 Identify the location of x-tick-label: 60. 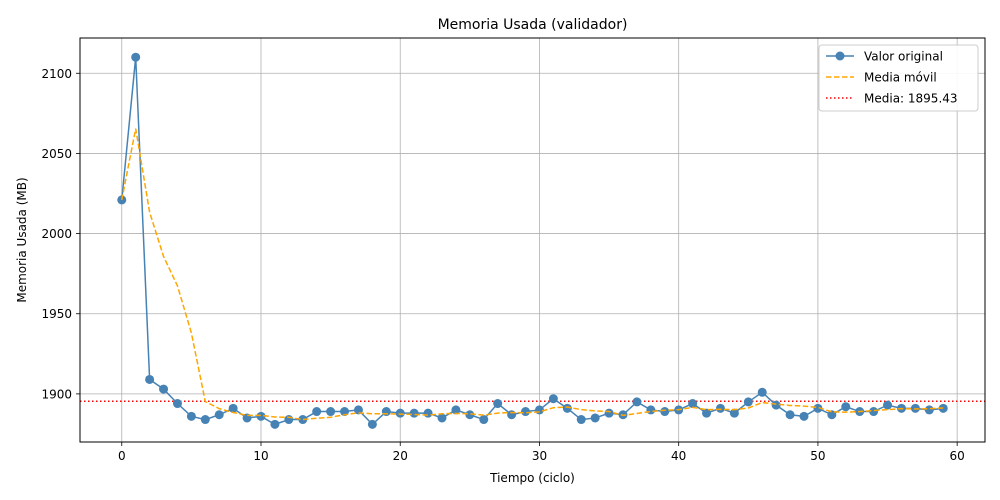
(957, 456).